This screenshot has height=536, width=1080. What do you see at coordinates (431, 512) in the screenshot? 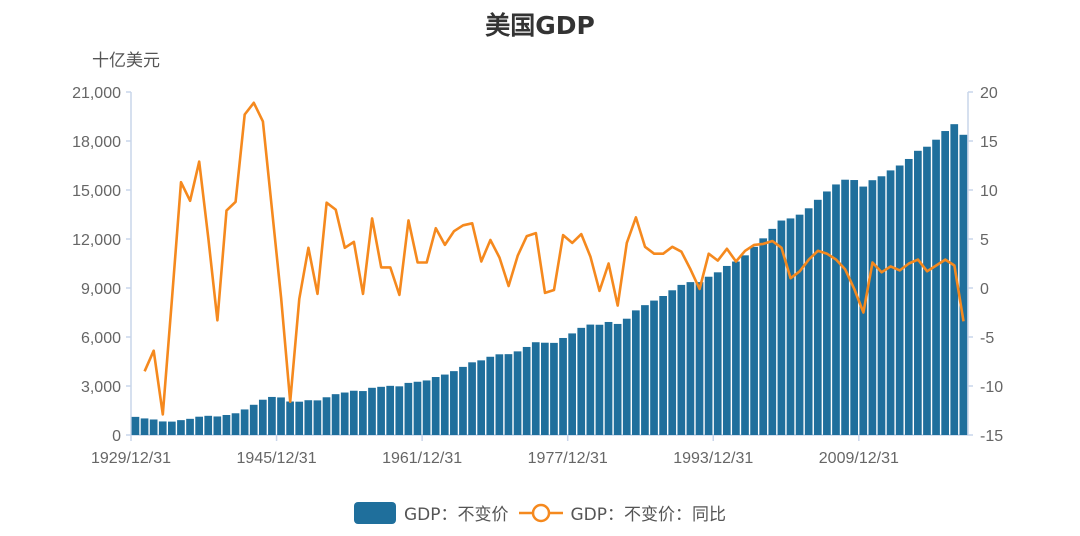
I see `legend-item-gdp: GDP：不变价` at bounding box center [431, 512].